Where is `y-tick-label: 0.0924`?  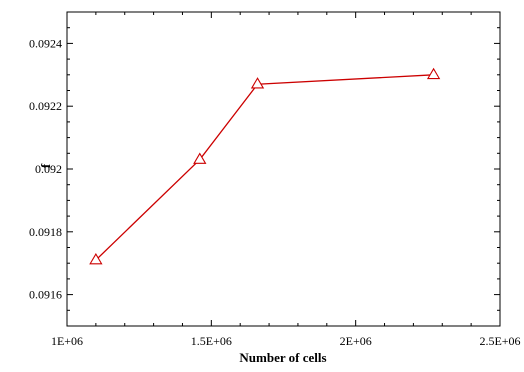
y-tick-label: 0.0924 is located at coordinates (45, 43).